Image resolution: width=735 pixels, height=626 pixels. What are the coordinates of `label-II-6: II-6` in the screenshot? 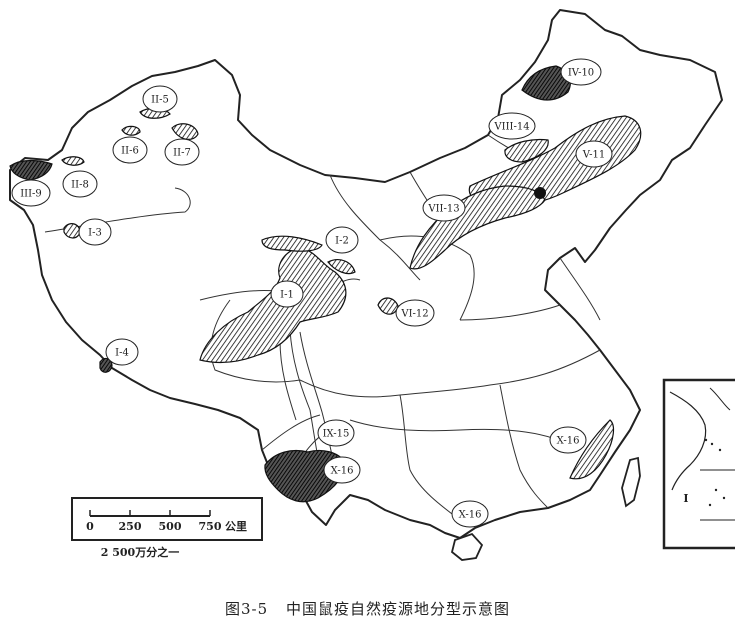 It's located at (130, 150).